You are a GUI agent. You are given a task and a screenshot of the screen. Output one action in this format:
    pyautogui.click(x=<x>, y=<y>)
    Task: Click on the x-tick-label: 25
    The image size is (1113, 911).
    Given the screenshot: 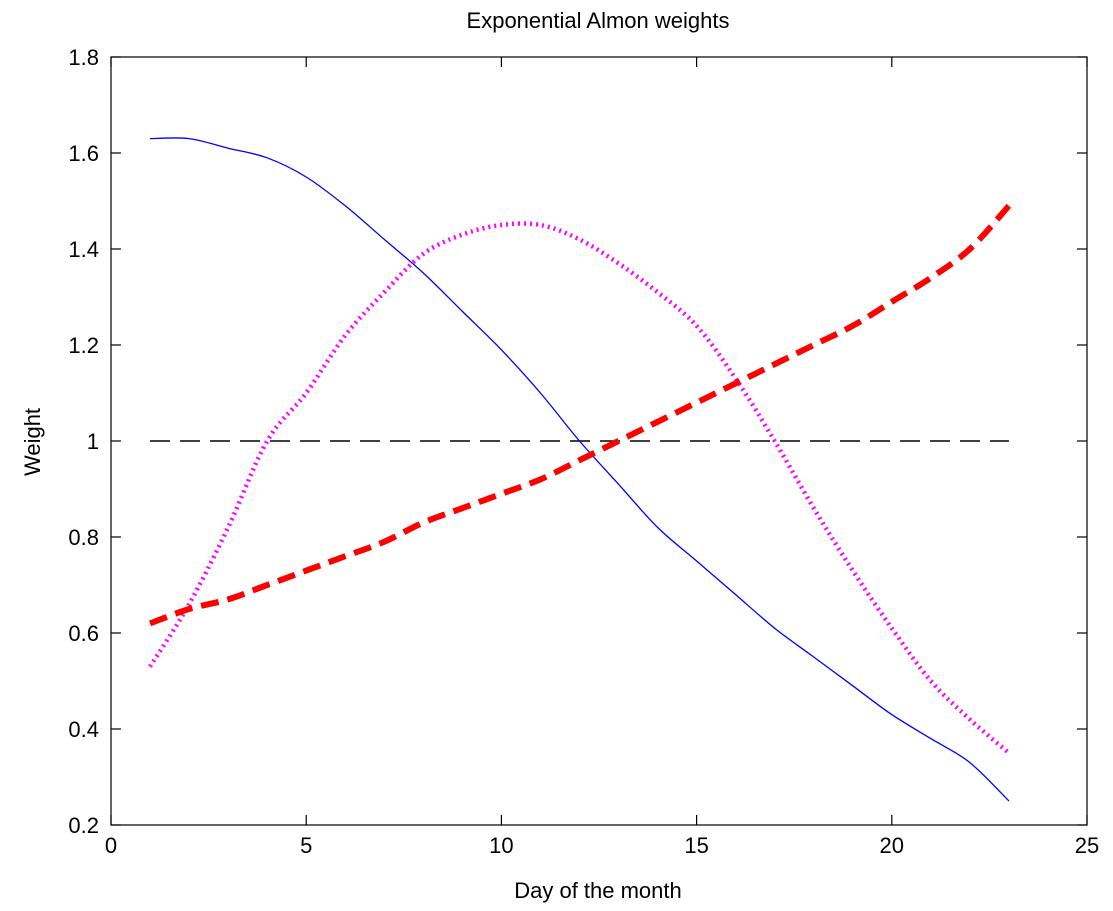 What is the action you would take?
    pyautogui.click(x=1087, y=845)
    